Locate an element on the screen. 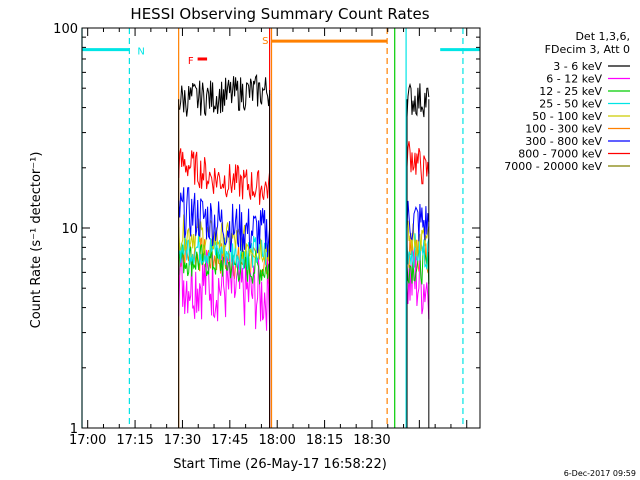  x-tick-label: 18:15 is located at coordinates (324, 440).